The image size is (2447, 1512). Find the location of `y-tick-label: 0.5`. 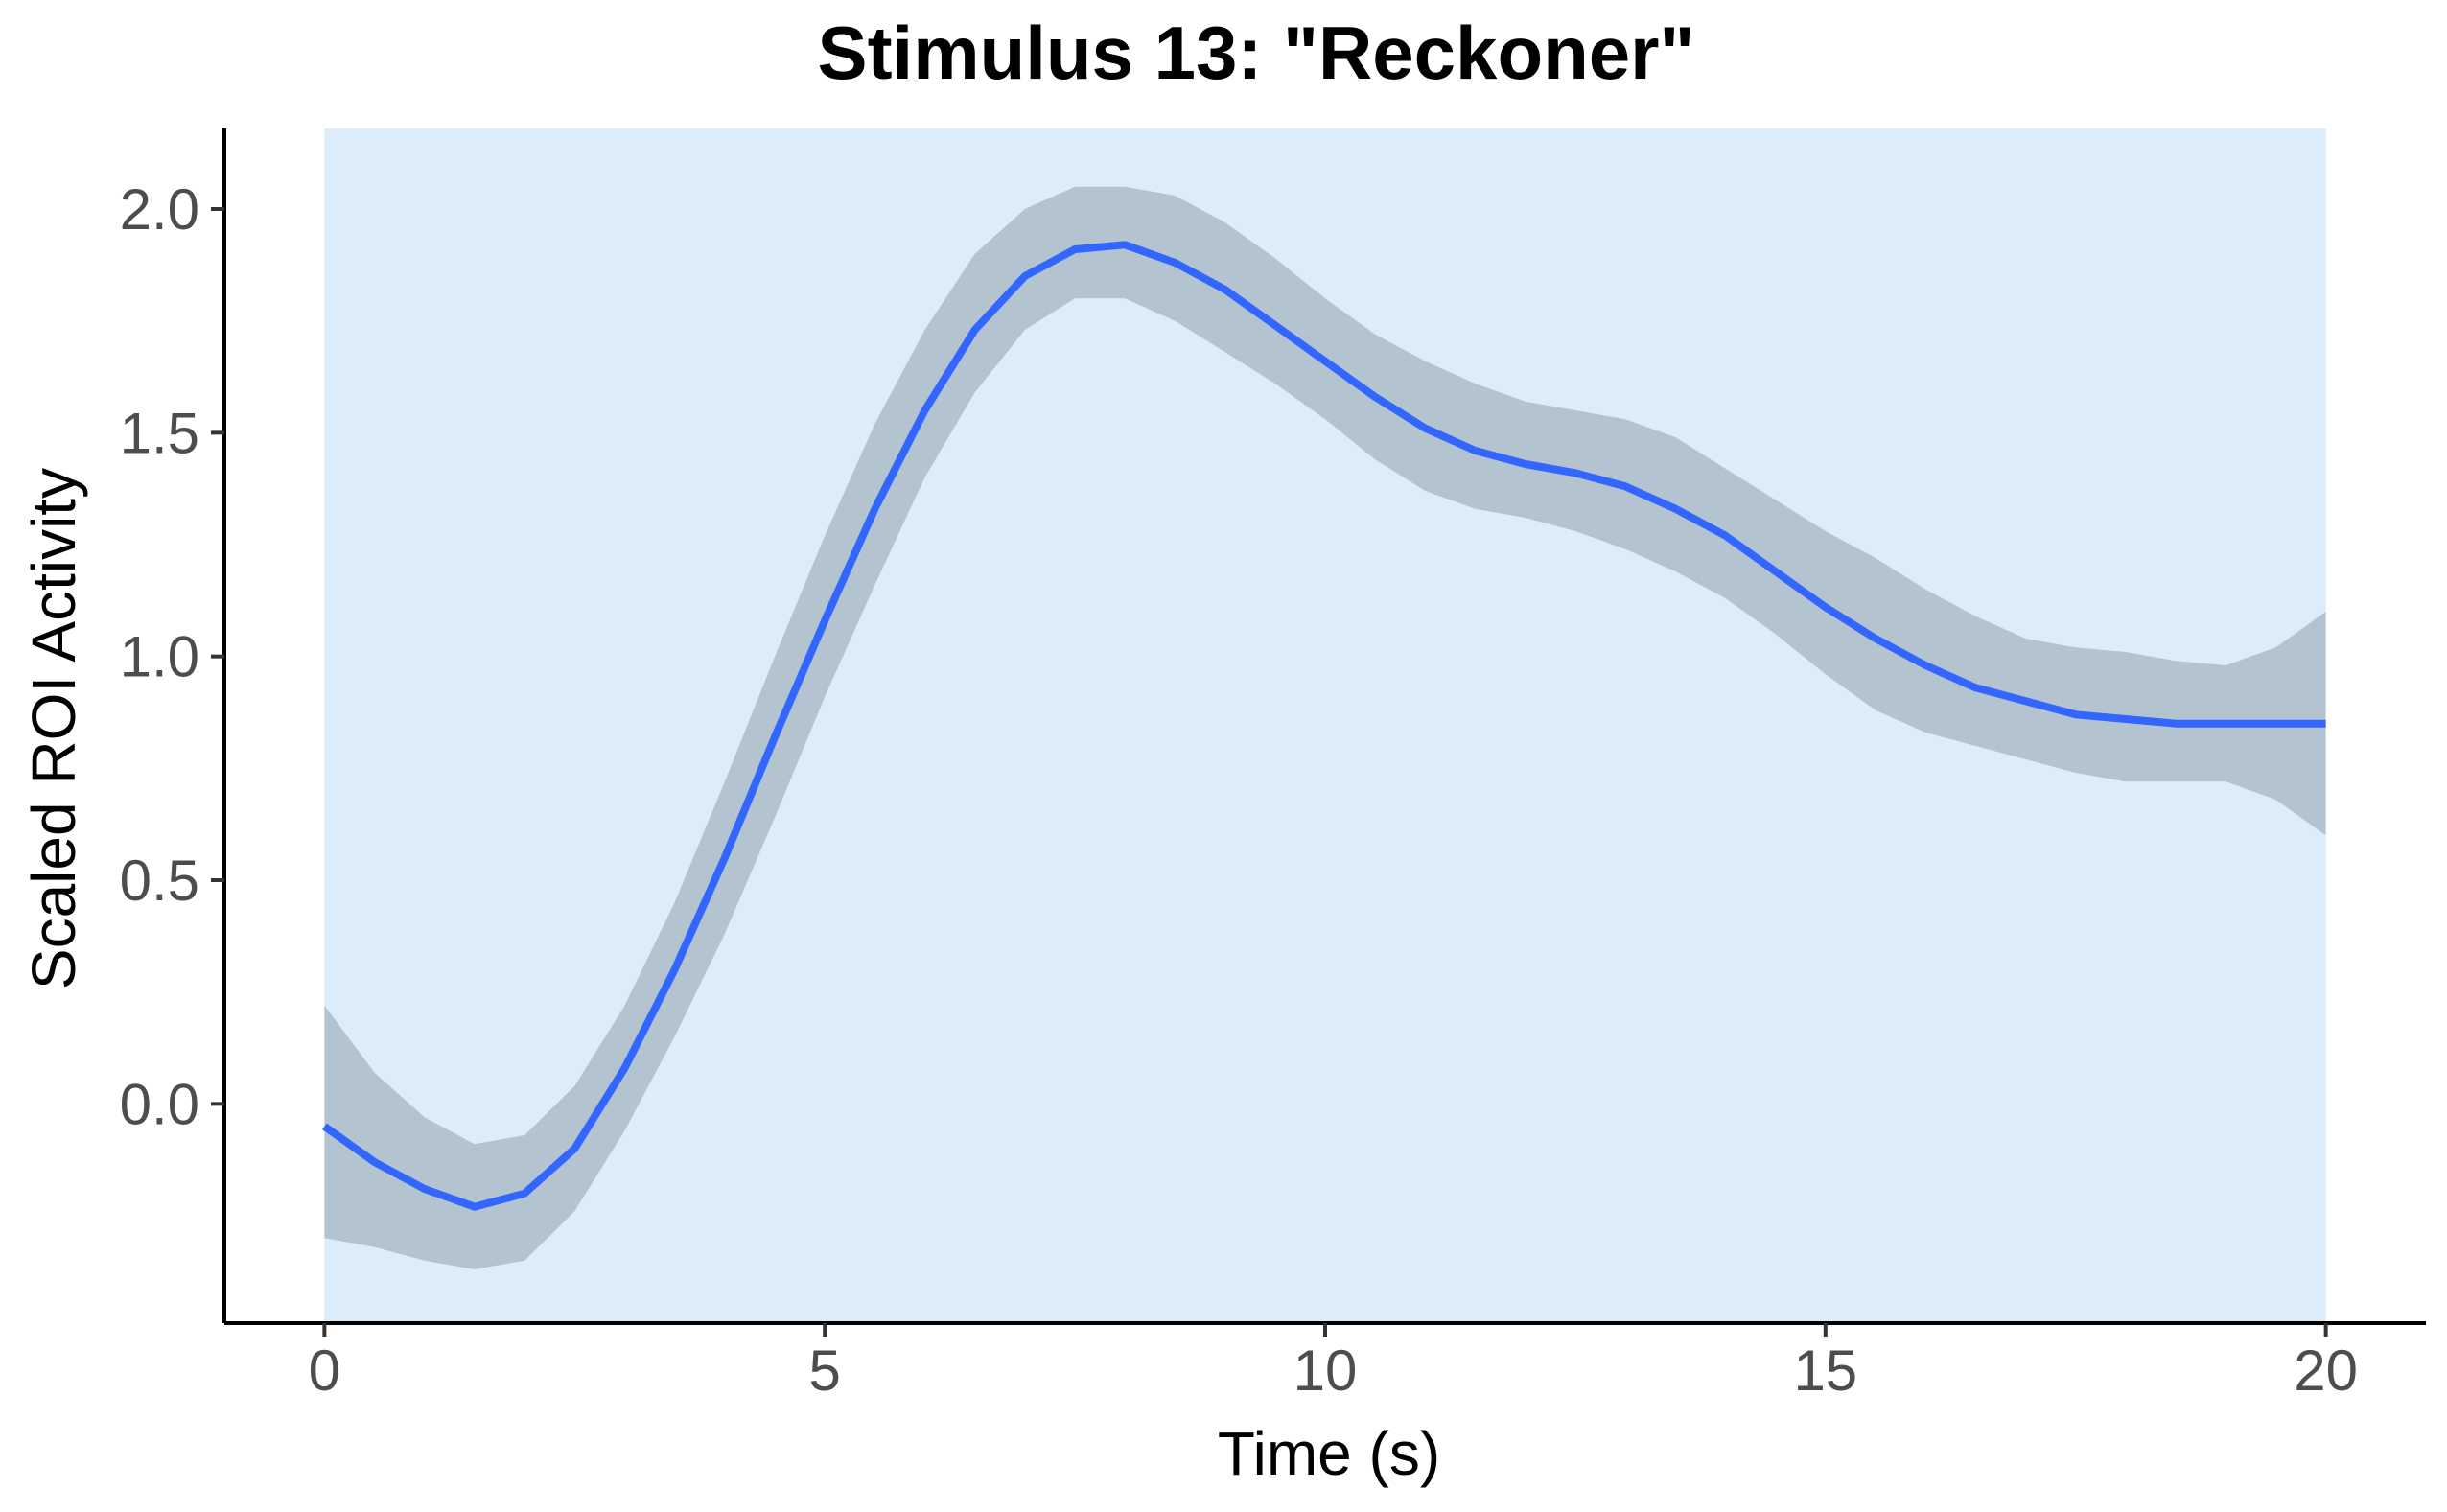

y-tick-label: 0.5 is located at coordinates (160, 881).